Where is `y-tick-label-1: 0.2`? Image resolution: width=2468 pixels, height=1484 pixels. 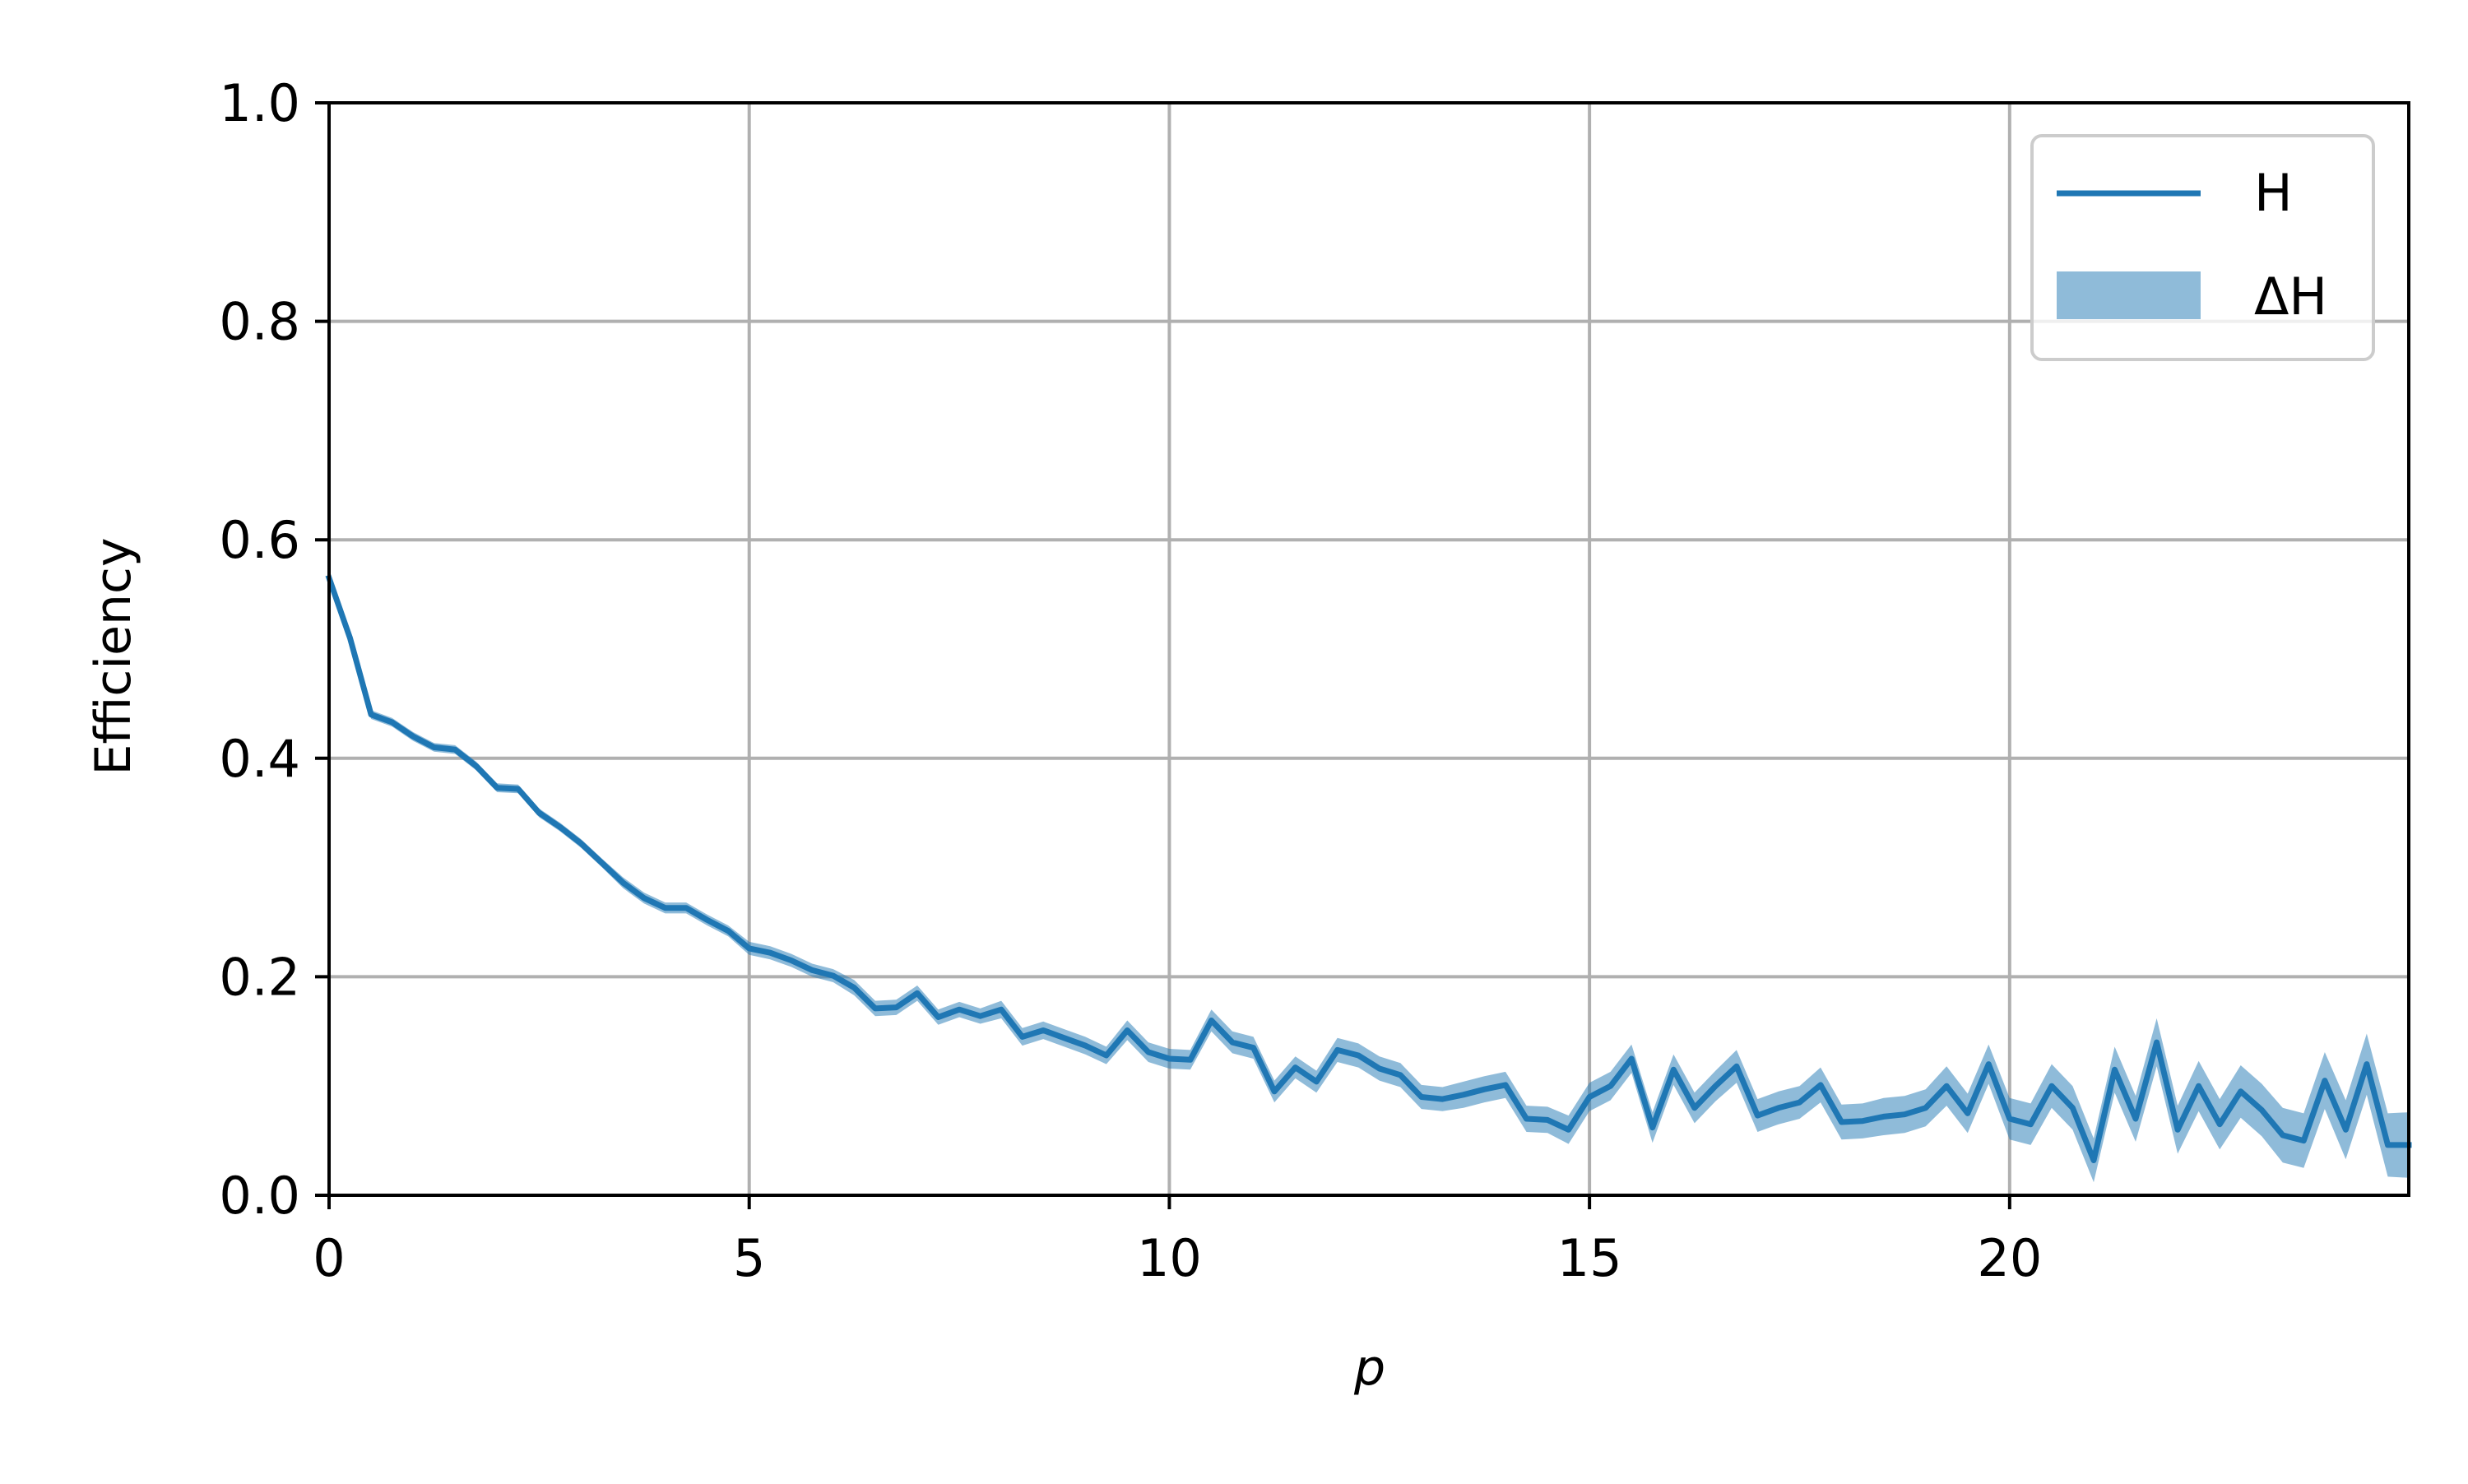 y-tick-label-1: 0.2 is located at coordinates (259, 977).